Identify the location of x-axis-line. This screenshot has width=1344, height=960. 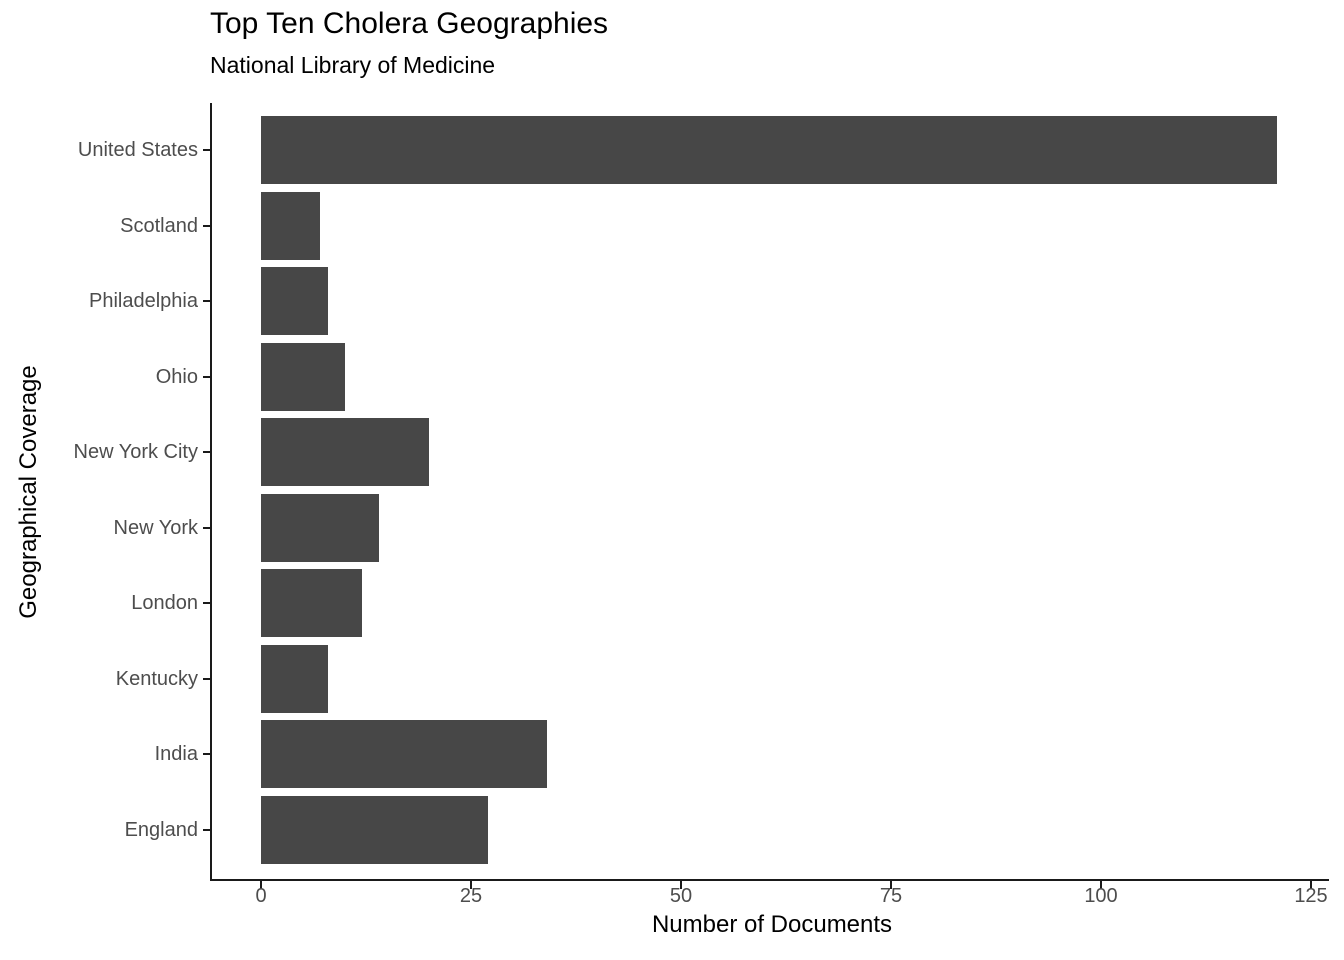
(769, 880).